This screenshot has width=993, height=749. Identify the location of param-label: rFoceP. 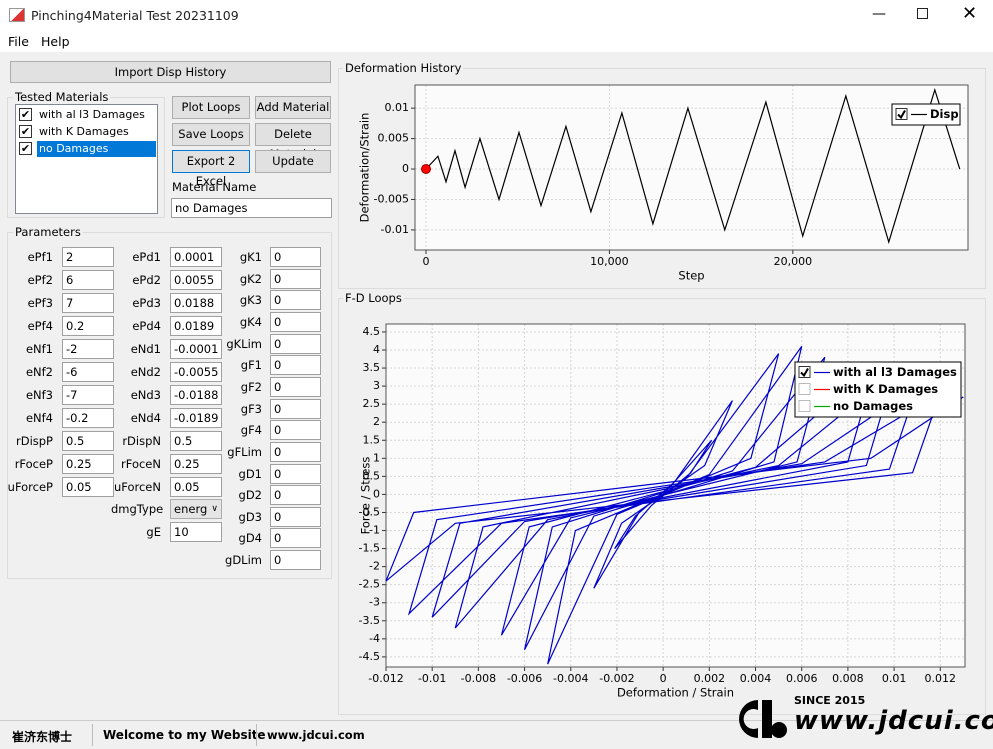
(33, 463).